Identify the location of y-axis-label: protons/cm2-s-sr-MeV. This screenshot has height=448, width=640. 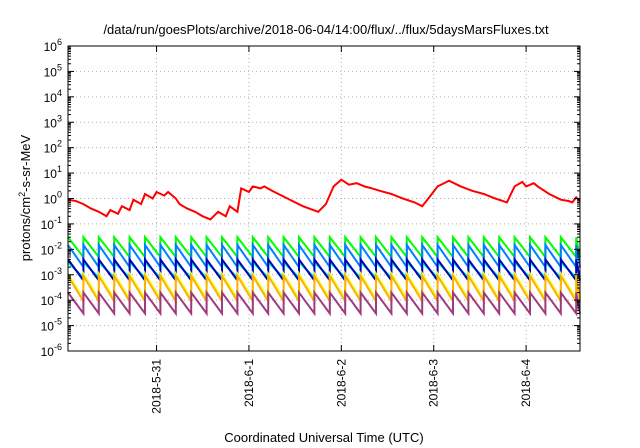
(25, 197).